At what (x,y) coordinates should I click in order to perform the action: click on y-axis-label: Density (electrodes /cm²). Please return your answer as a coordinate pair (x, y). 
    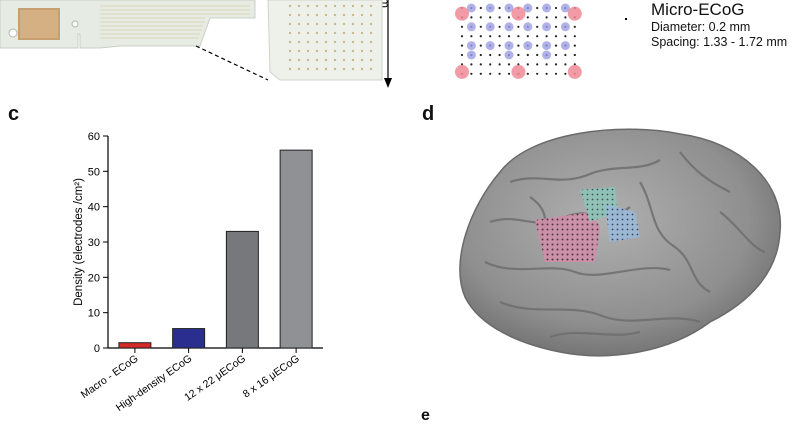
    Looking at the image, I should click on (79, 242).